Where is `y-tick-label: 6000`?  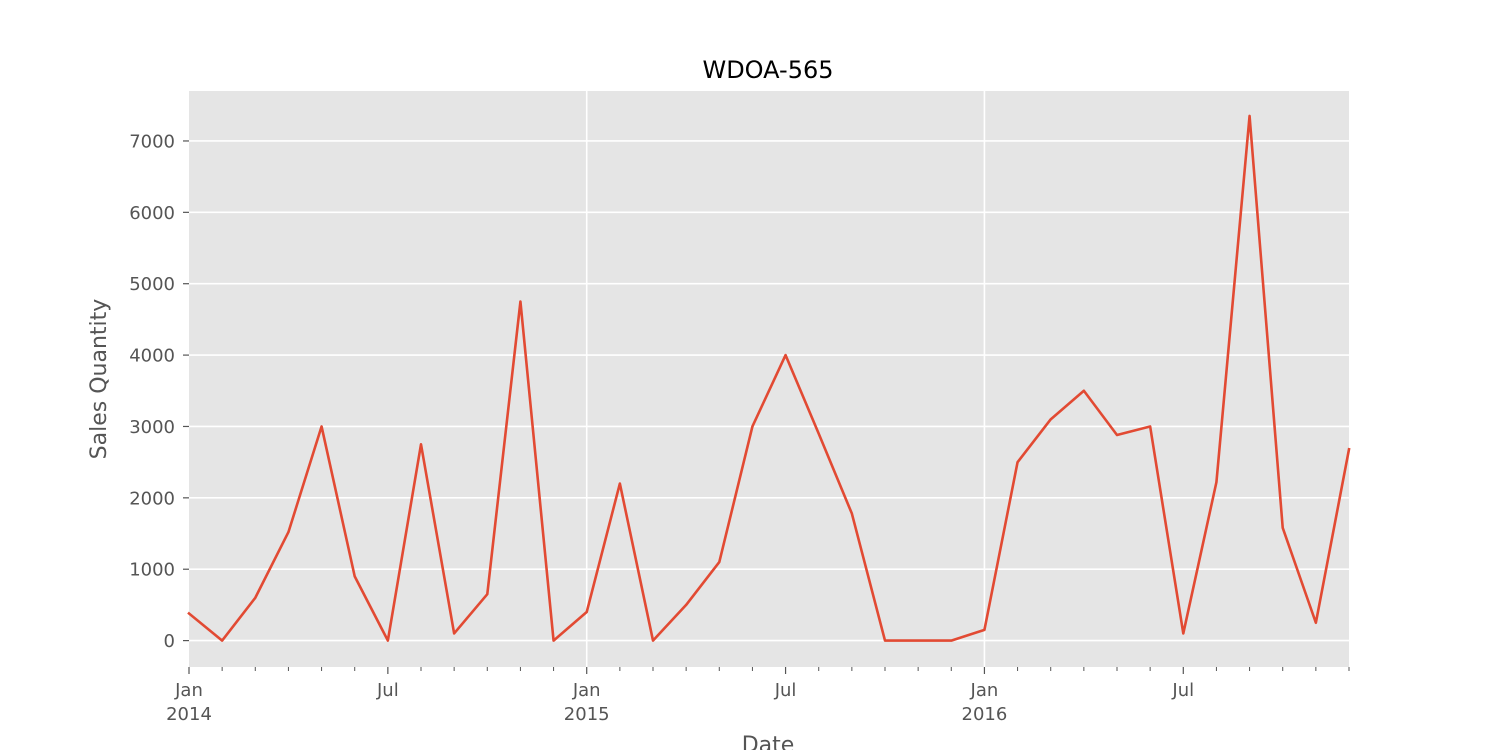 y-tick-label: 6000 is located at coordinates (152, 213).